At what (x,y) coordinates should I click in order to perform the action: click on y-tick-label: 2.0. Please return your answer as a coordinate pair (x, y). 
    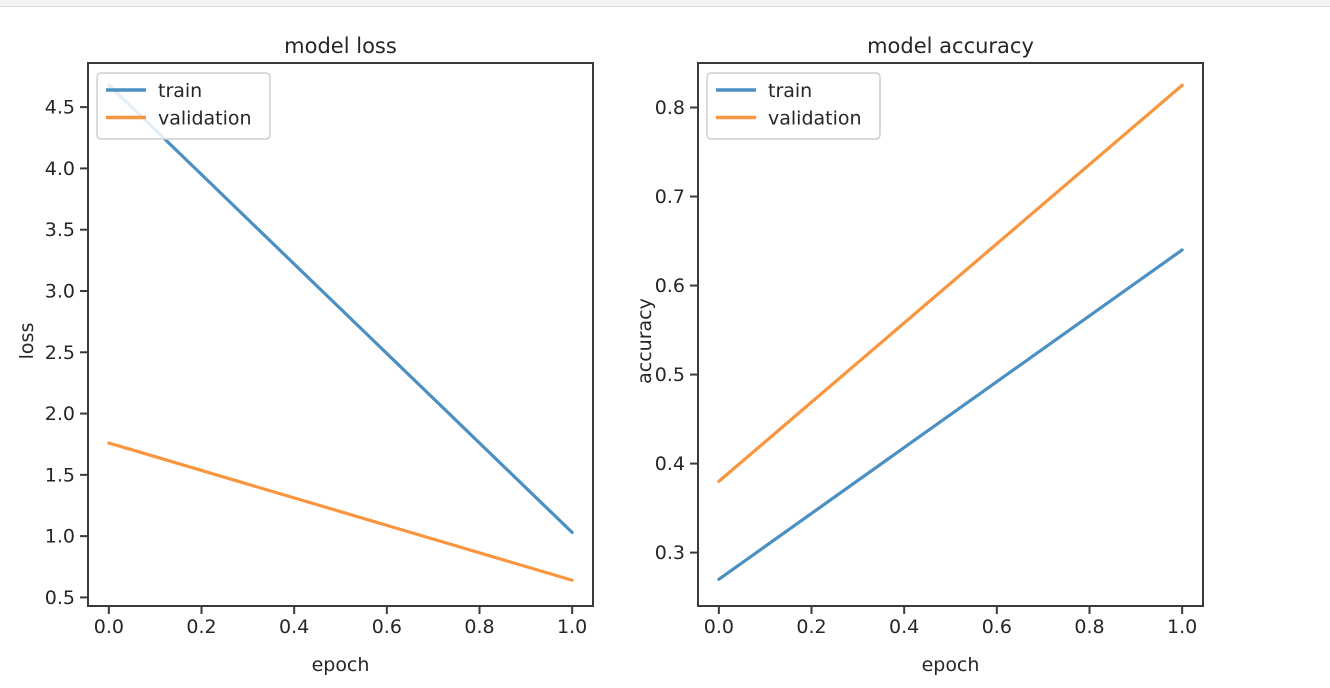
    Looking at the image, I should click on (60, 414).